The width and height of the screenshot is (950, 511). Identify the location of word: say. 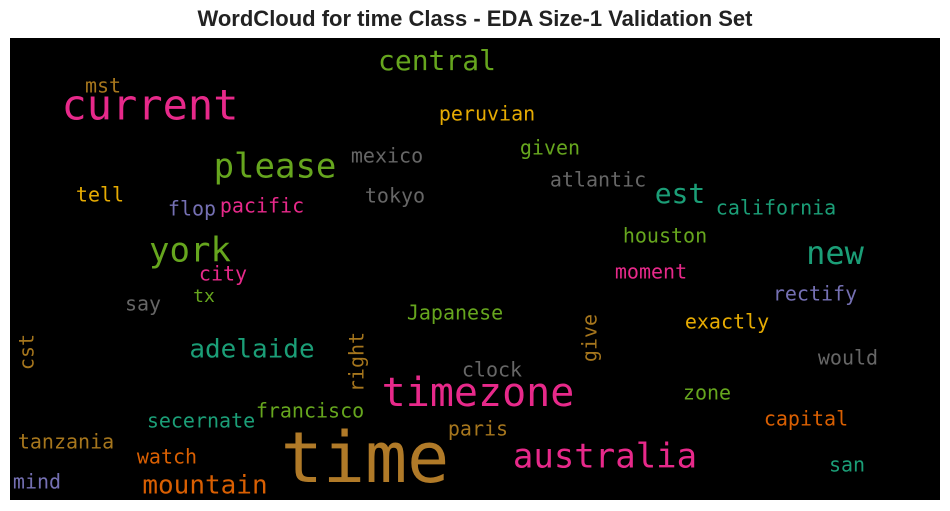
(143, 304).